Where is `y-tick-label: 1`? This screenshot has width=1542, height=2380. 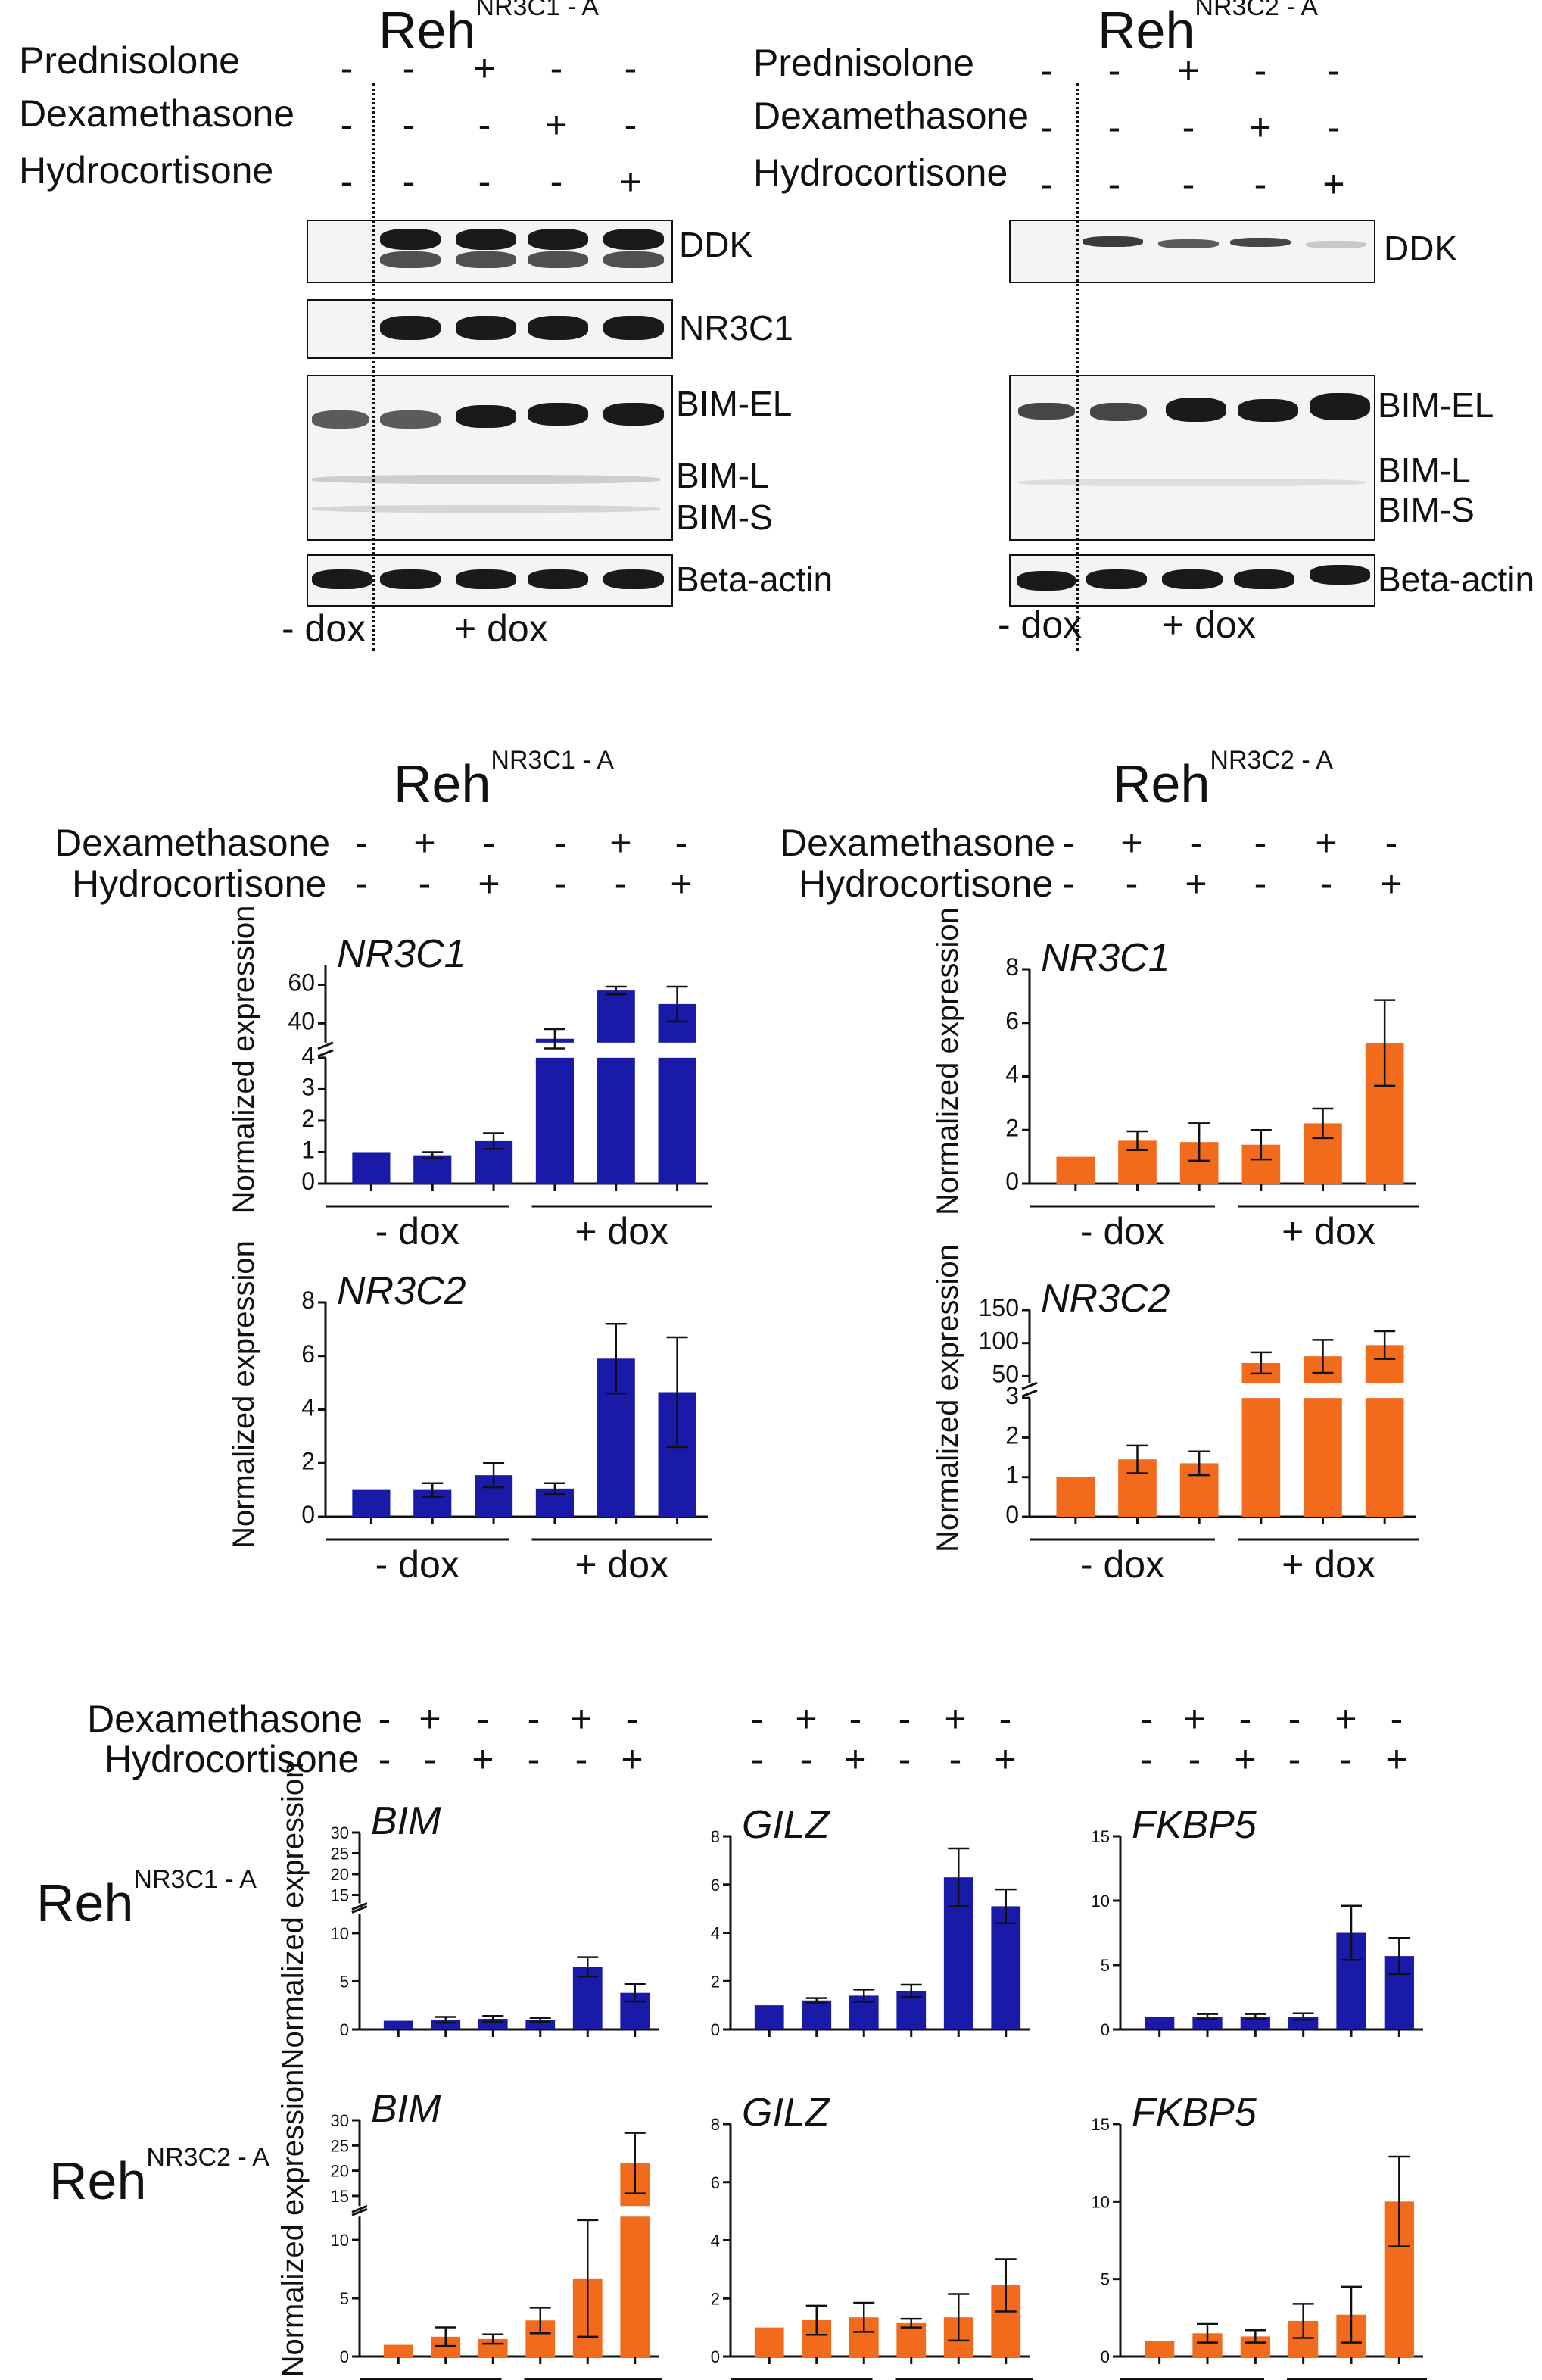
y-tick-label: 1 is located at coordinates (1012, 1475).